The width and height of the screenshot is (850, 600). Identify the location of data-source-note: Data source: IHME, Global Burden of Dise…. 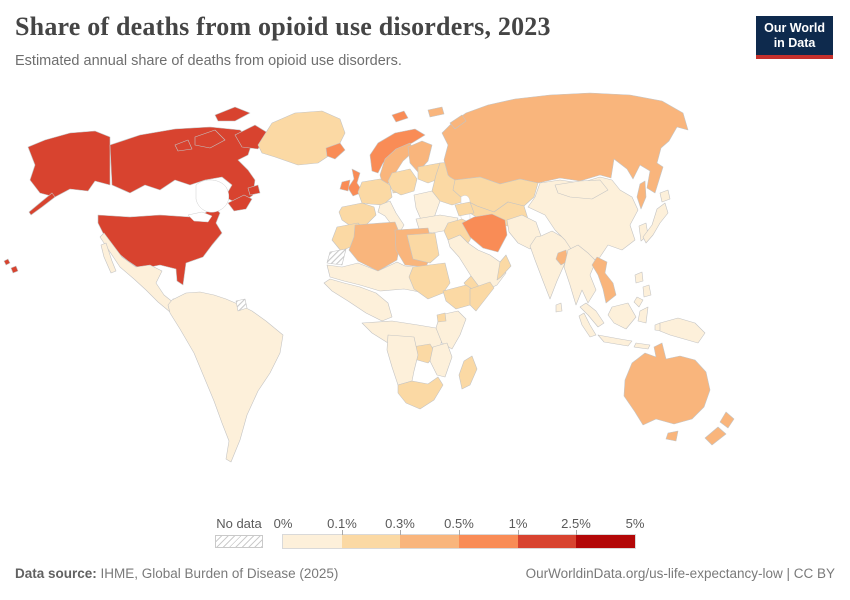
(176, 573).